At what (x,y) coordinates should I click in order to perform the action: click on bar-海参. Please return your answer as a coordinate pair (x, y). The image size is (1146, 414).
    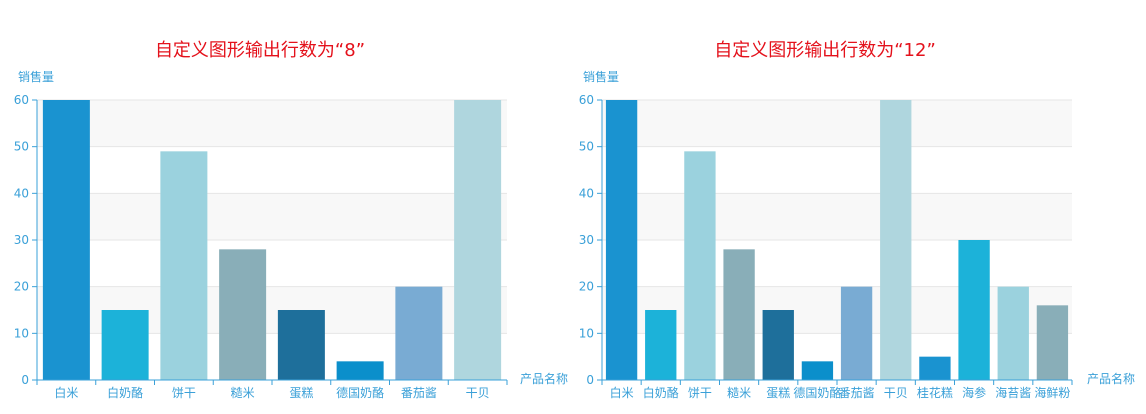
    Looking at the image, I should click on (974, 310).